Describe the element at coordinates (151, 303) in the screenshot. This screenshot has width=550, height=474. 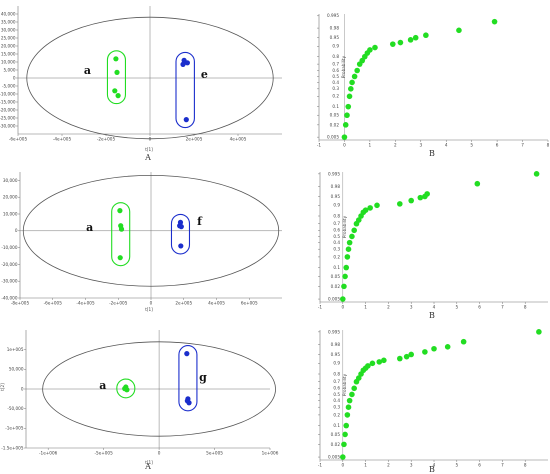
I see `score-2-xtick-label: 0` at that location.